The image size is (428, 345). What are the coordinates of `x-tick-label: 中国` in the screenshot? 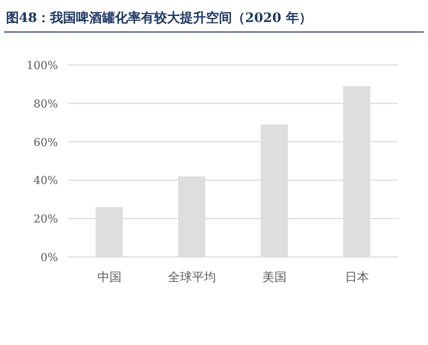 It's located at (109, 277).